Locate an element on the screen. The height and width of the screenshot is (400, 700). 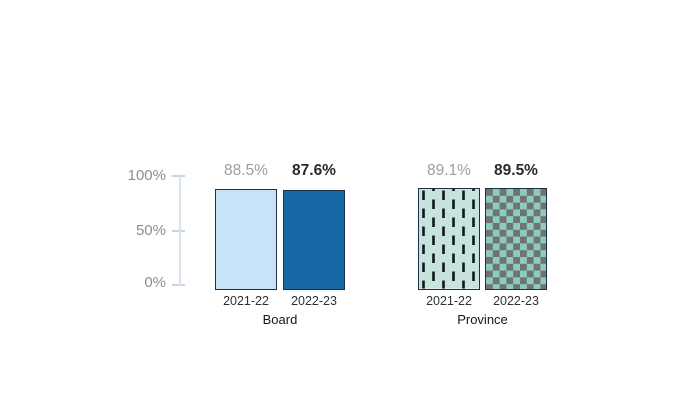
value-label-board-2021-22: 88.5% is located at coordinates (246, 170).